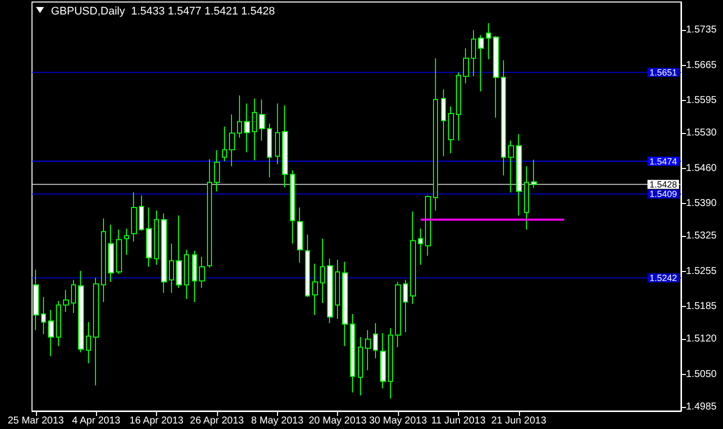  I want to click on chart-title: GBPUSD,Daily 1.5433 1.5477 1.5421 1.5428, so click(163, 12).